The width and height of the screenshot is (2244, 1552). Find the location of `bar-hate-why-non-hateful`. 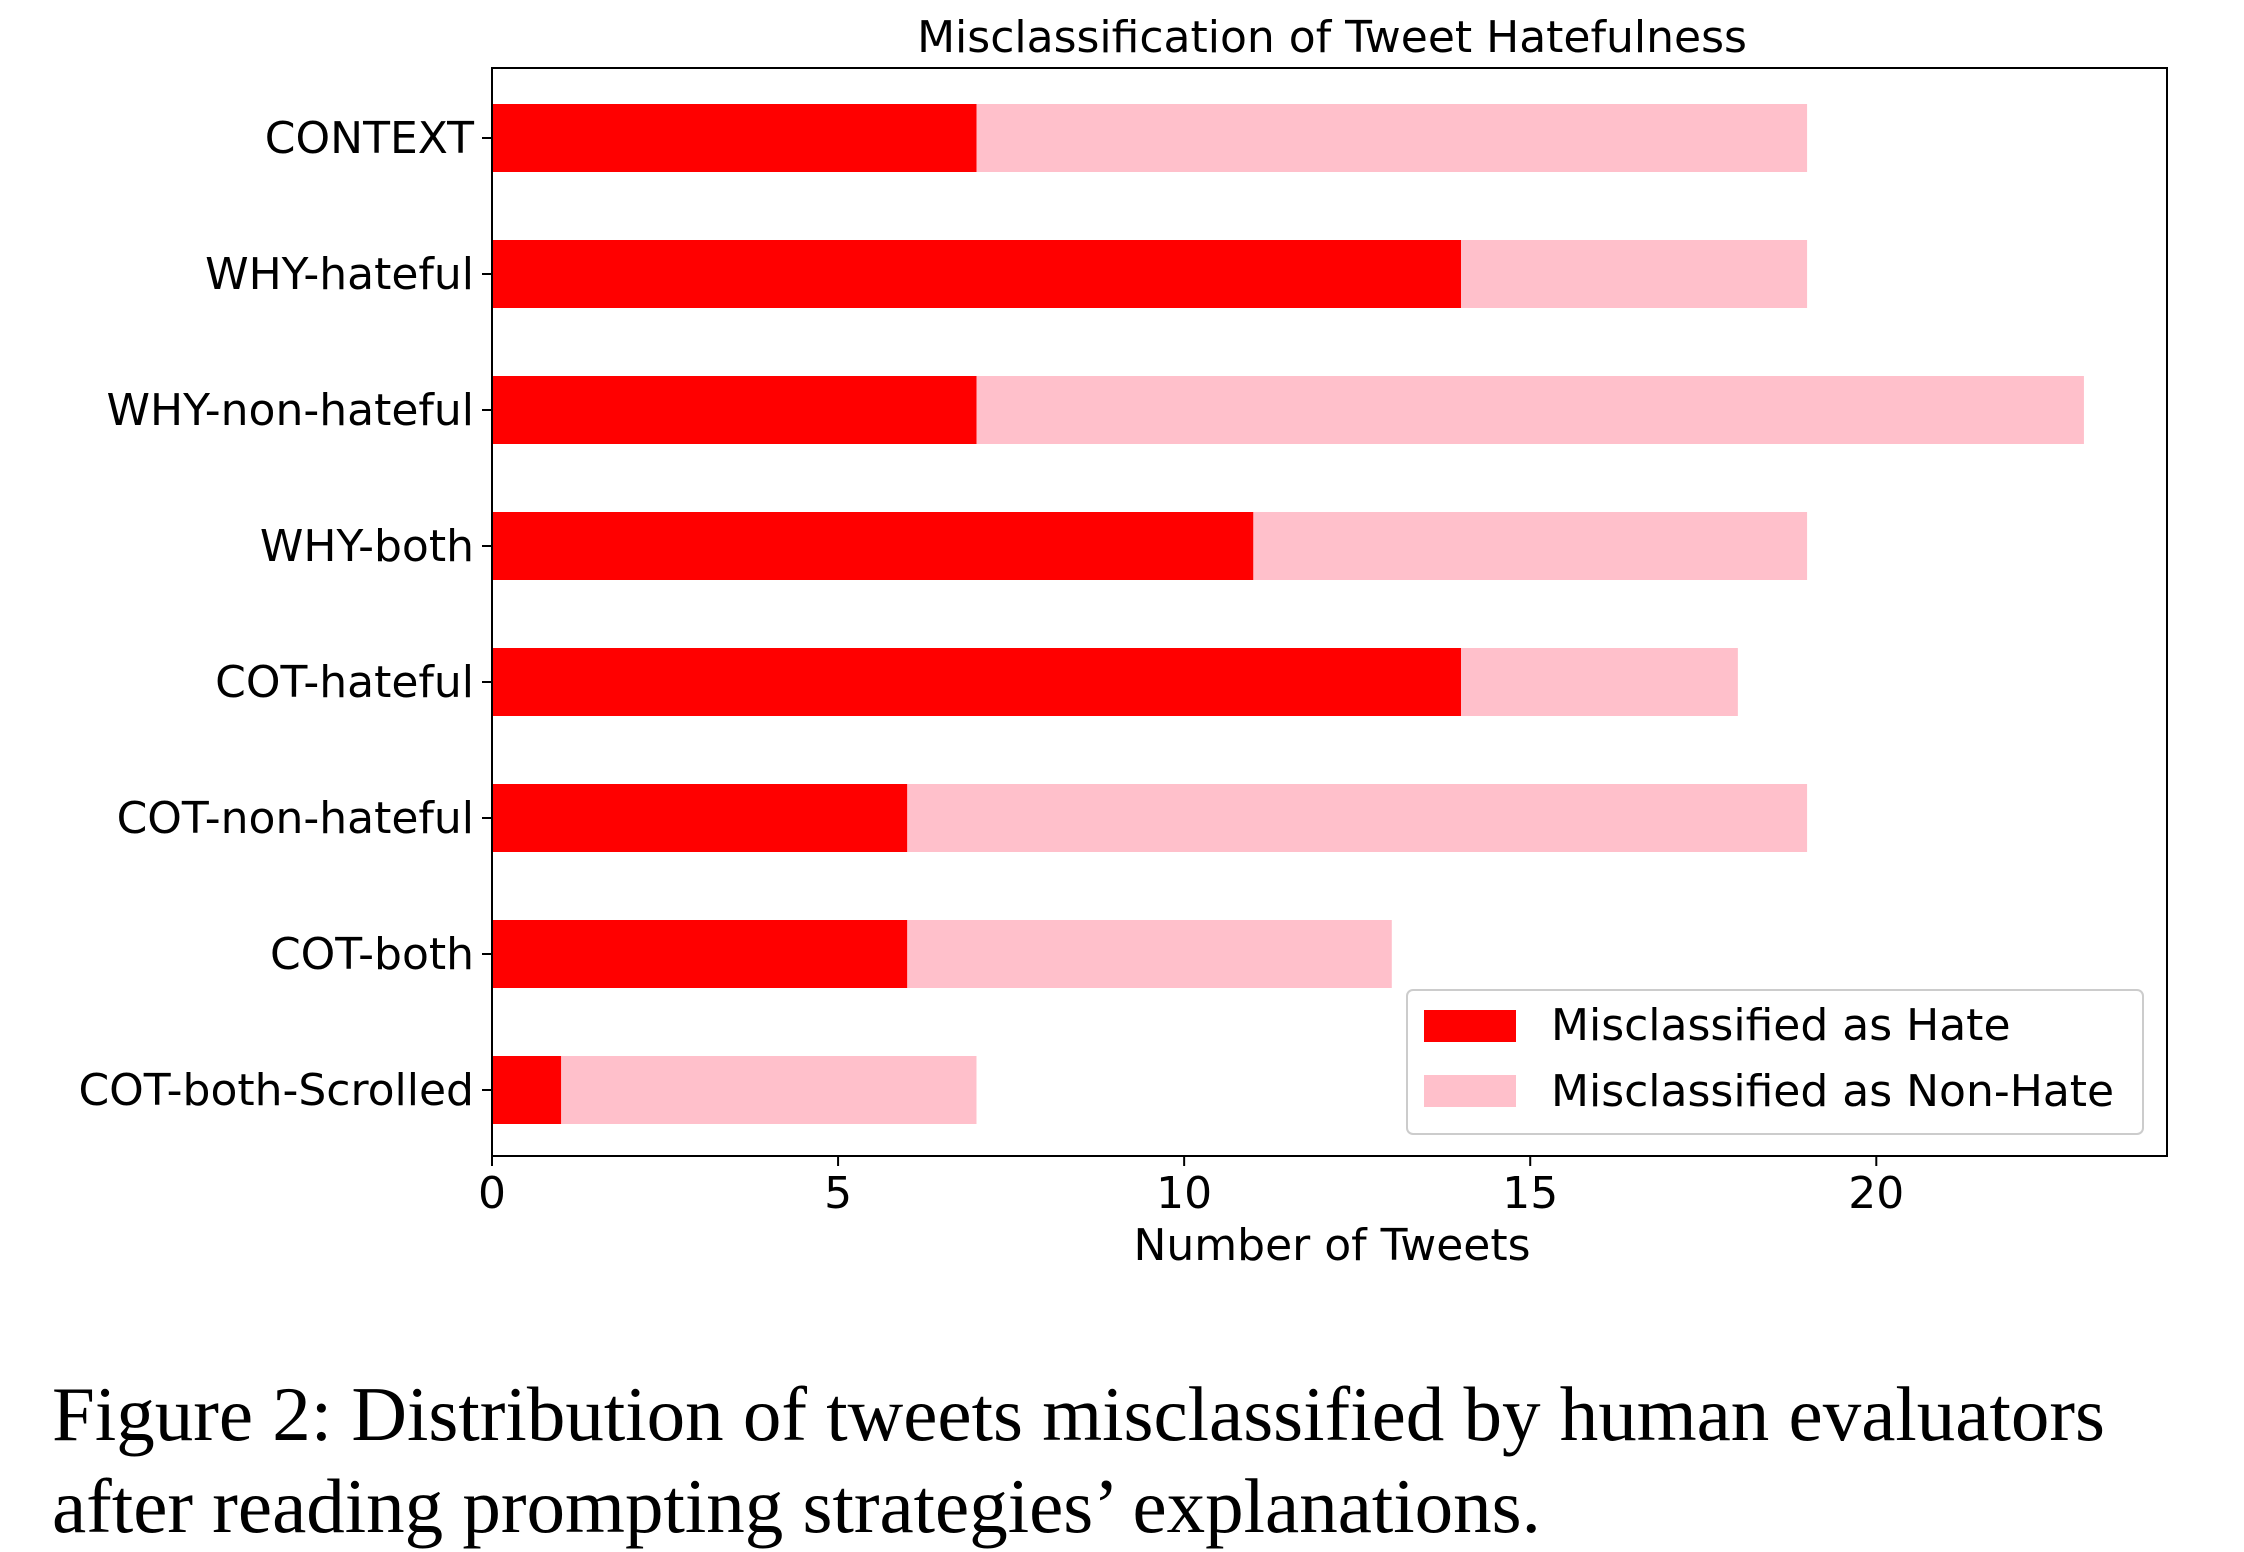

bar-hate-why-non-hateful is located at coordinates (734, 410).